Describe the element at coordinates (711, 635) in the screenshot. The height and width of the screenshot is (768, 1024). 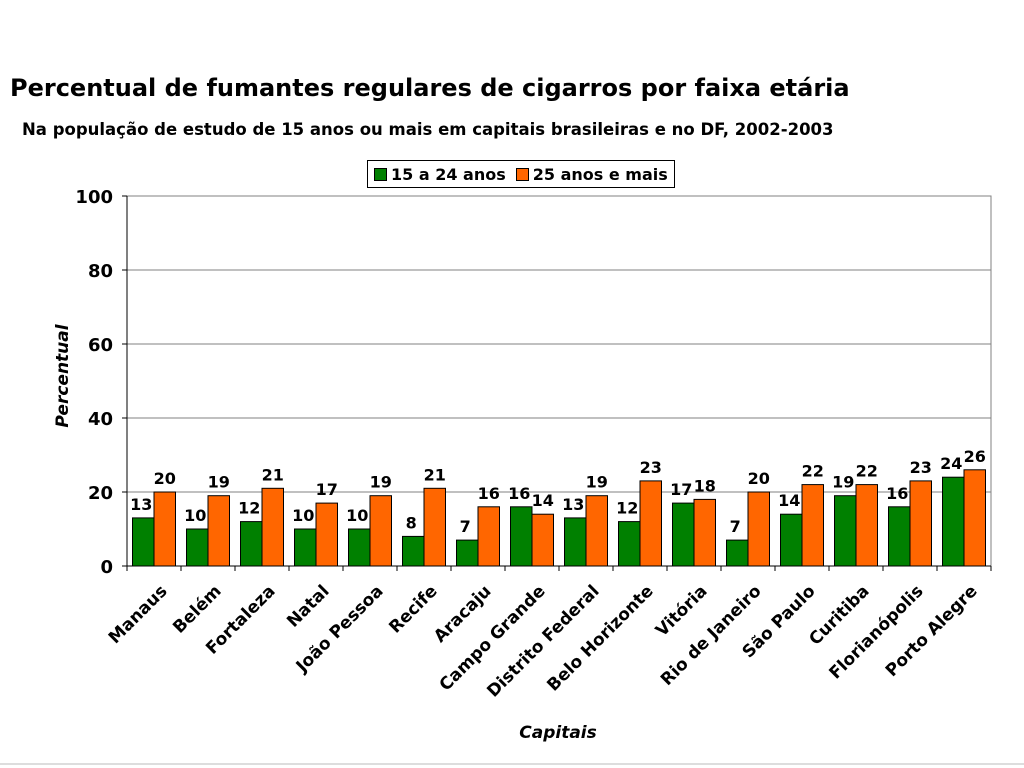
I see `x-tick-label: Rio de Janeiro` at that location.